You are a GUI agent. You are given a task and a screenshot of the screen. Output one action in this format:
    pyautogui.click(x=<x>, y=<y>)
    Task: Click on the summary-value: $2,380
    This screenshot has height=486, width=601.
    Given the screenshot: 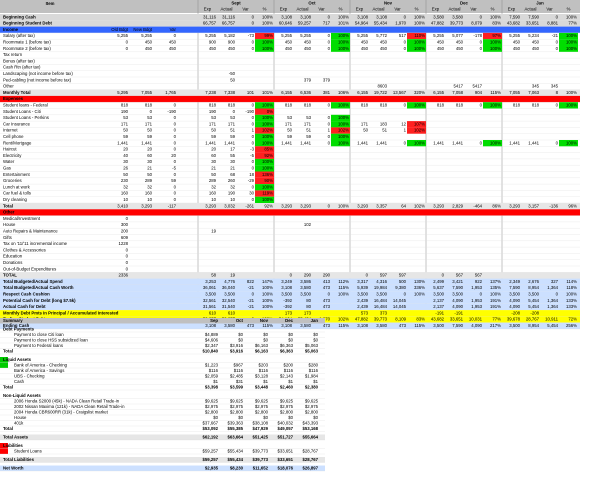 What is the action you would take?
    pyautogui.click(x=312, y=386)
    